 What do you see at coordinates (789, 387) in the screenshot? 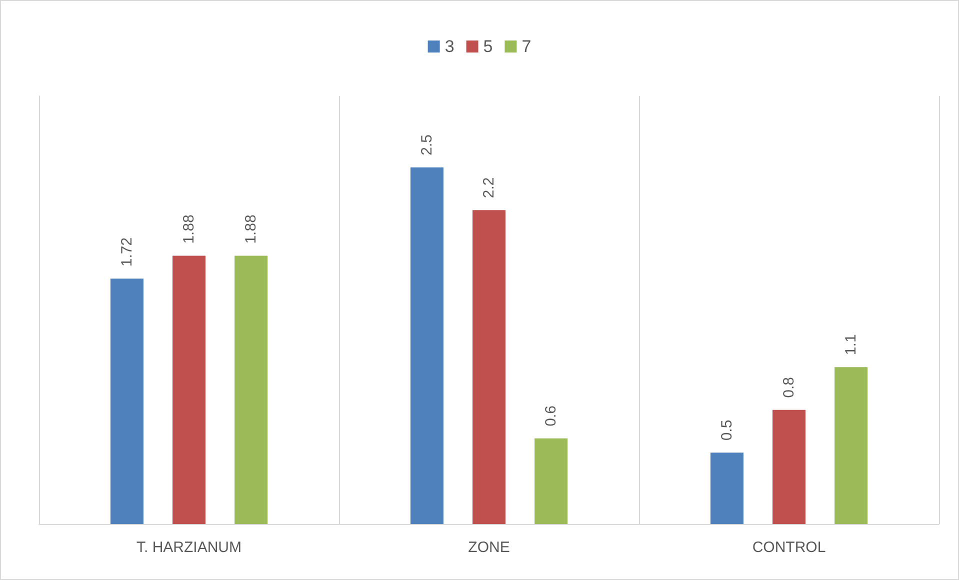
I see `data-label: 0.8` at bounding box center [789, 387].